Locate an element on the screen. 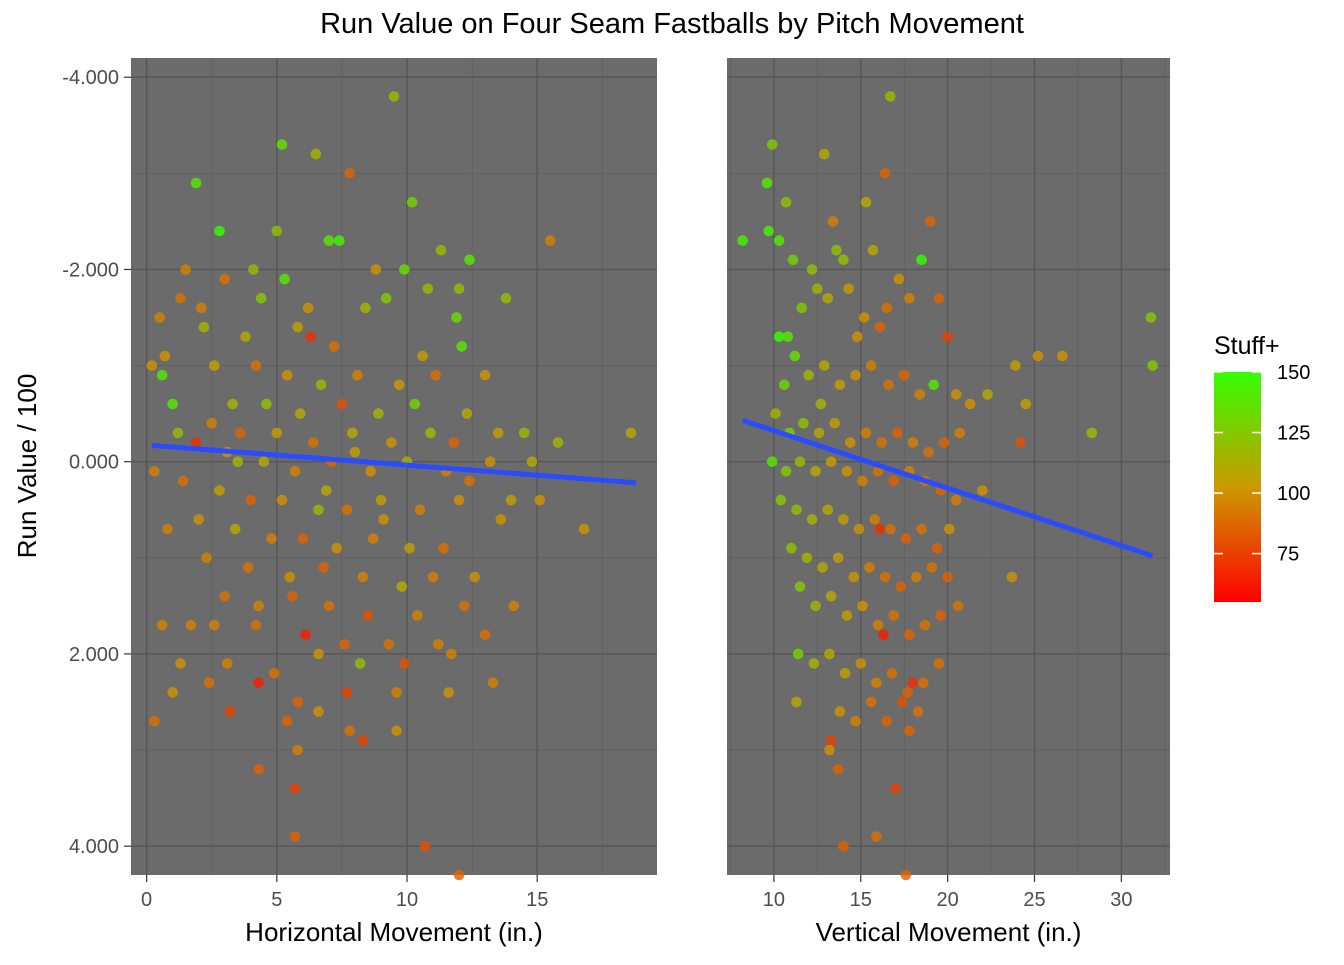  y-axis-label: Run Value / 100 is located at coordinates (27, 466).